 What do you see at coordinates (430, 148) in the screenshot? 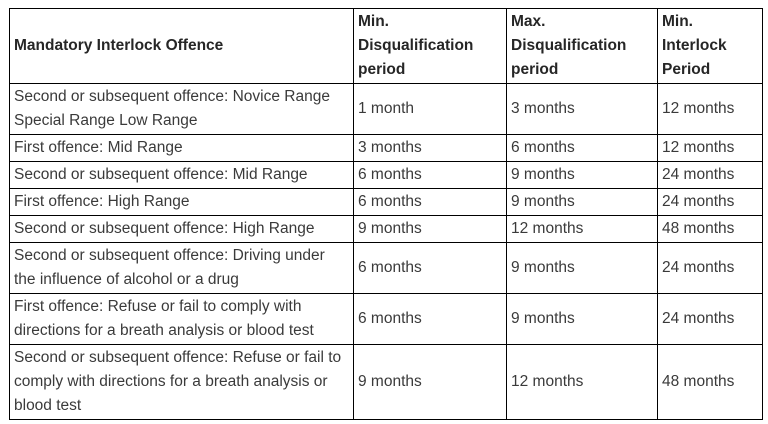
I see `cell-min-disqualification: 3 months` at bounding box center [430, 148].